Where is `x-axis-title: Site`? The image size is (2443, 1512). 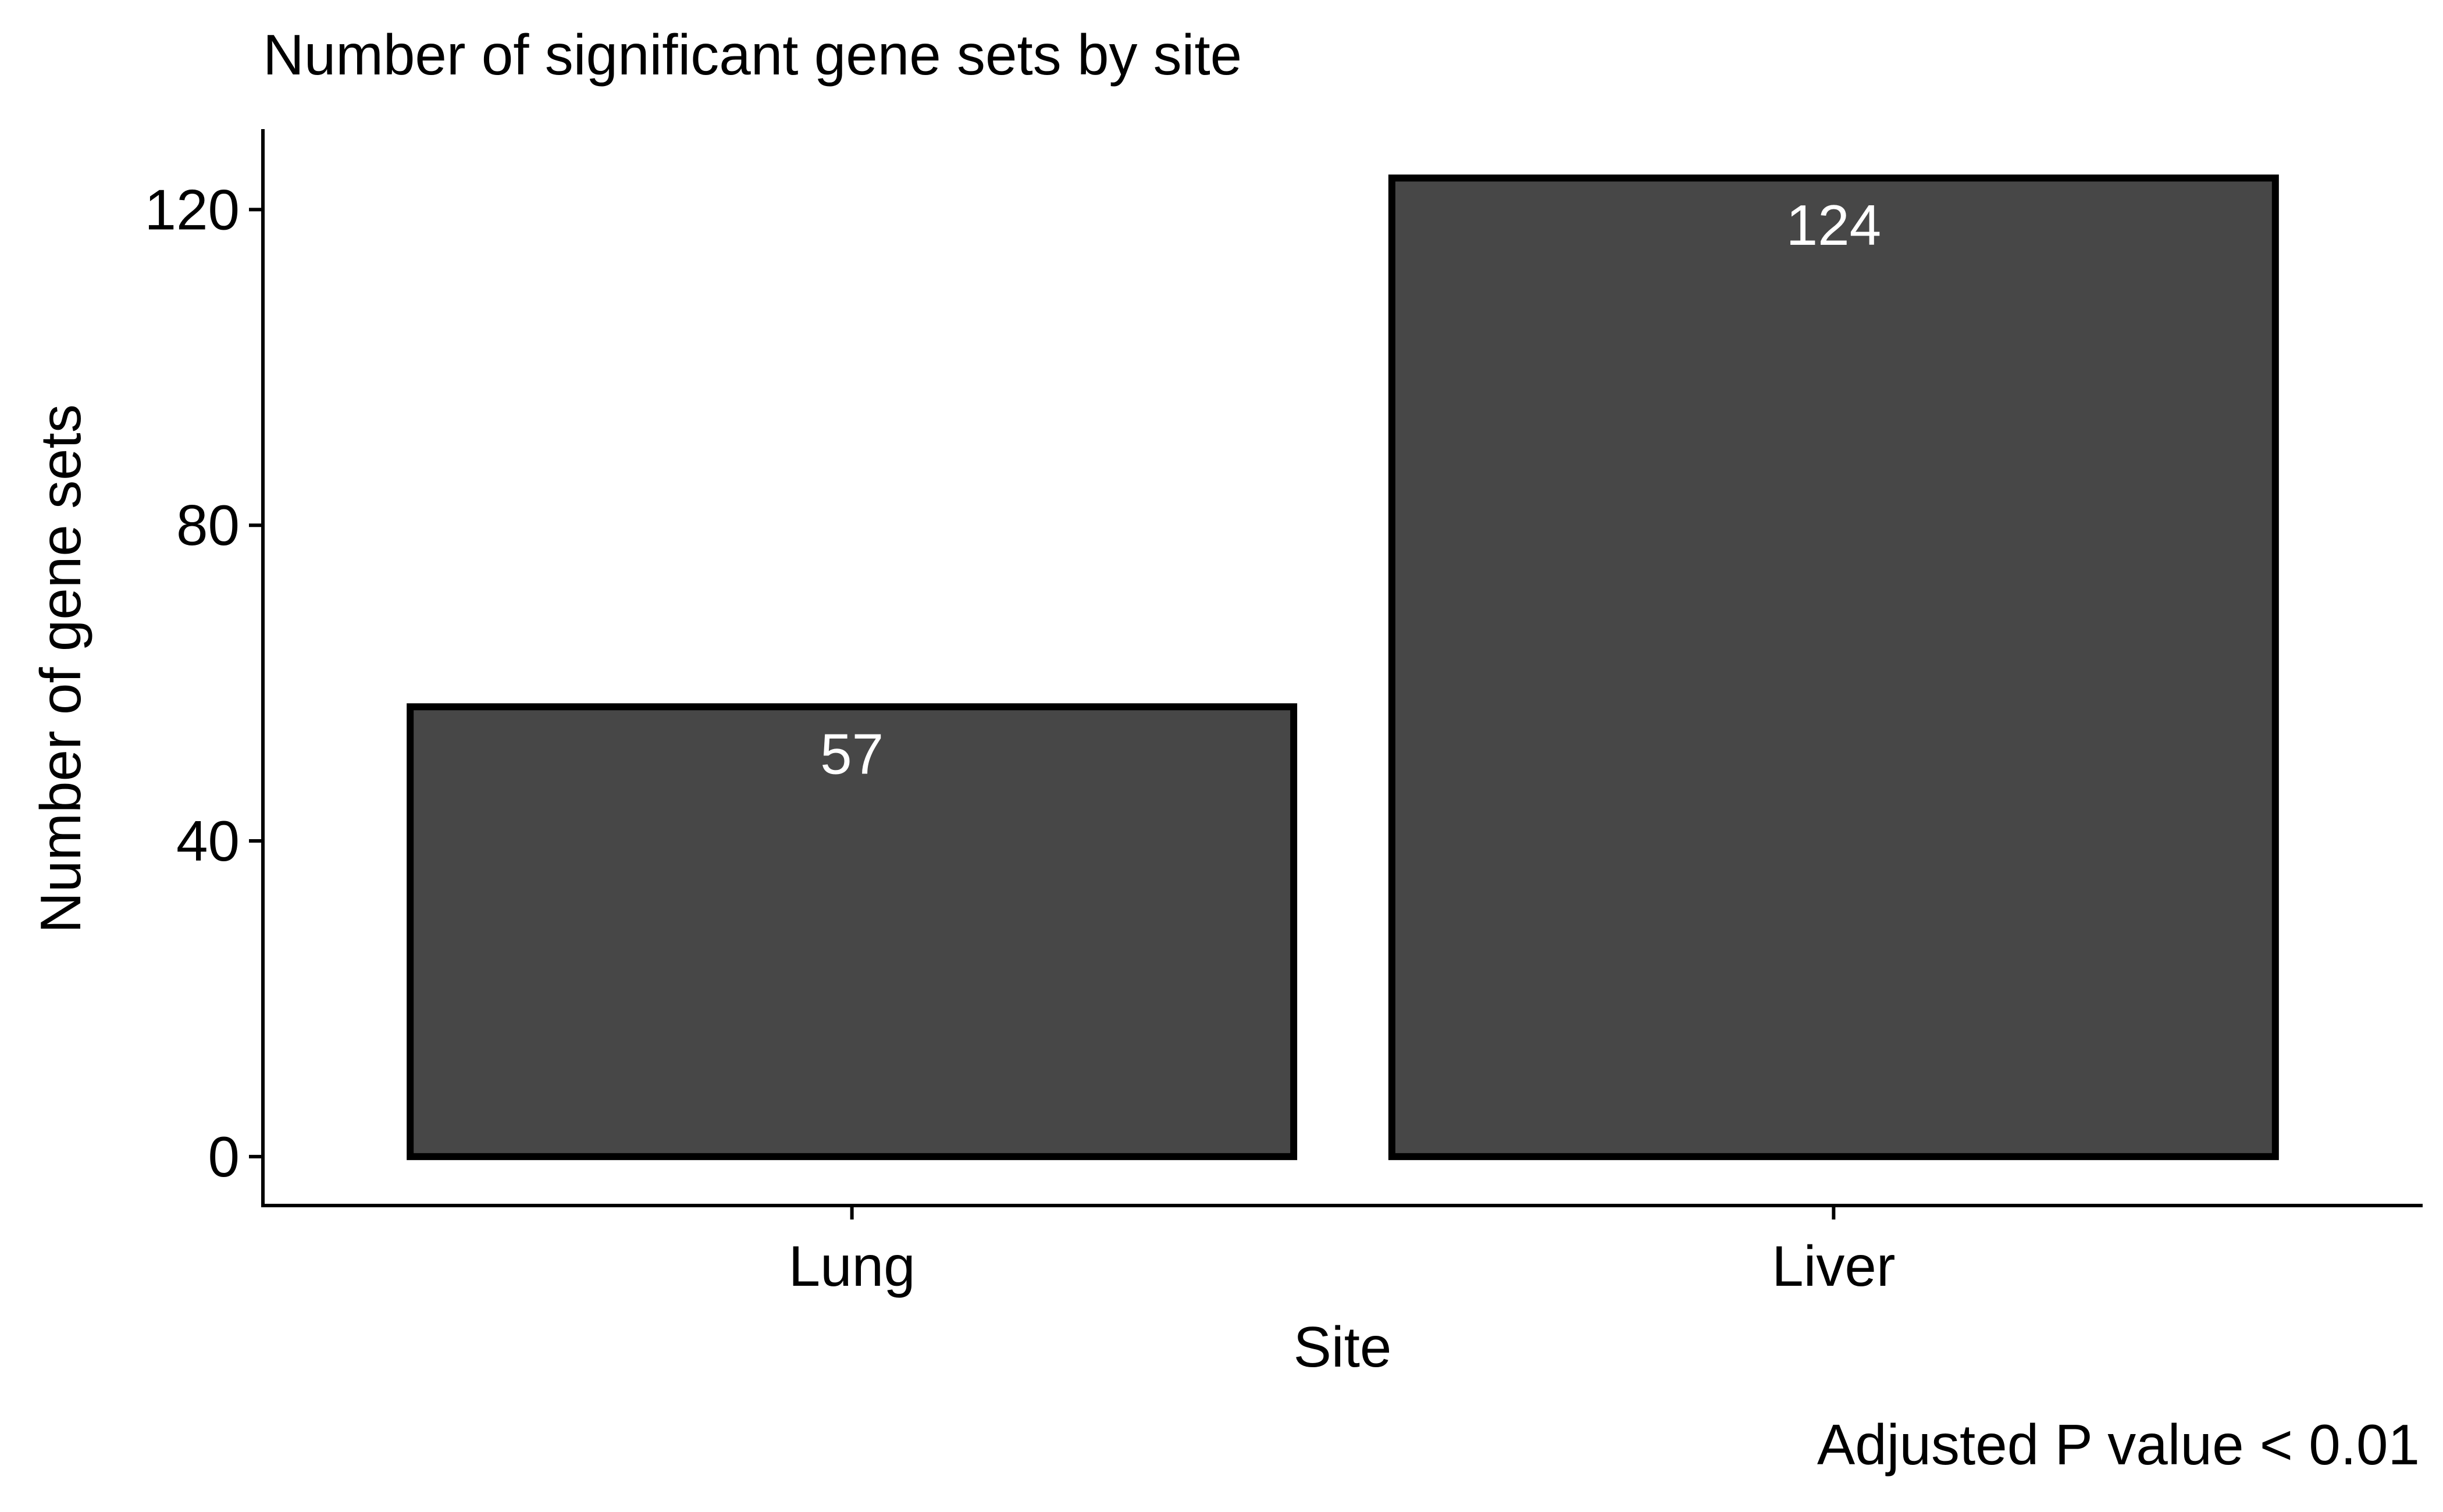 x-axis-title: Site is located at coordinates (1343, 1347).